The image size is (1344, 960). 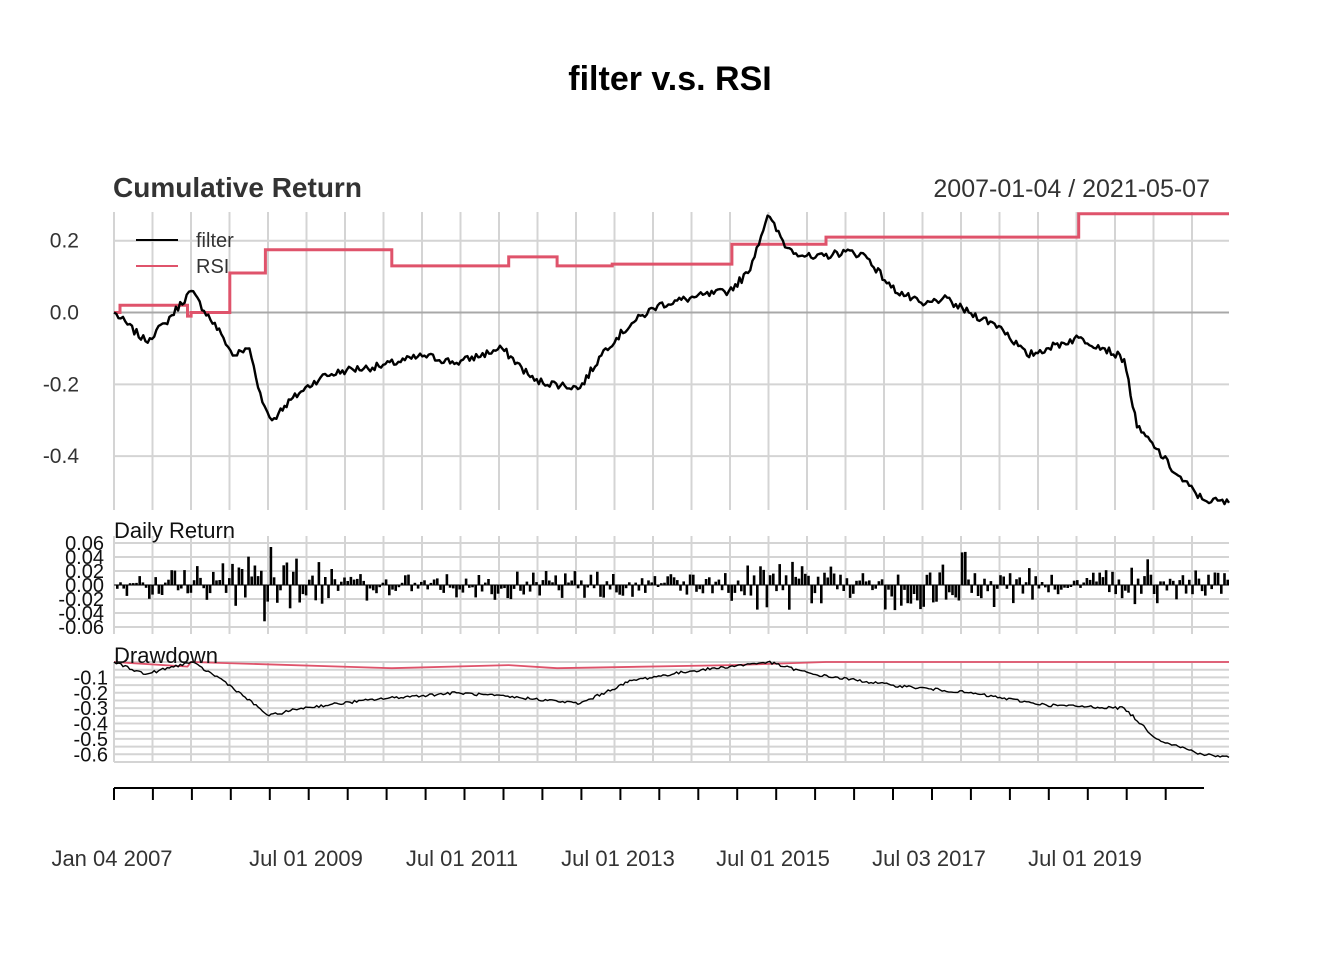 I want to click on panel-title-cumulative-return: Cumulative Return, so click(x=237, y=187).